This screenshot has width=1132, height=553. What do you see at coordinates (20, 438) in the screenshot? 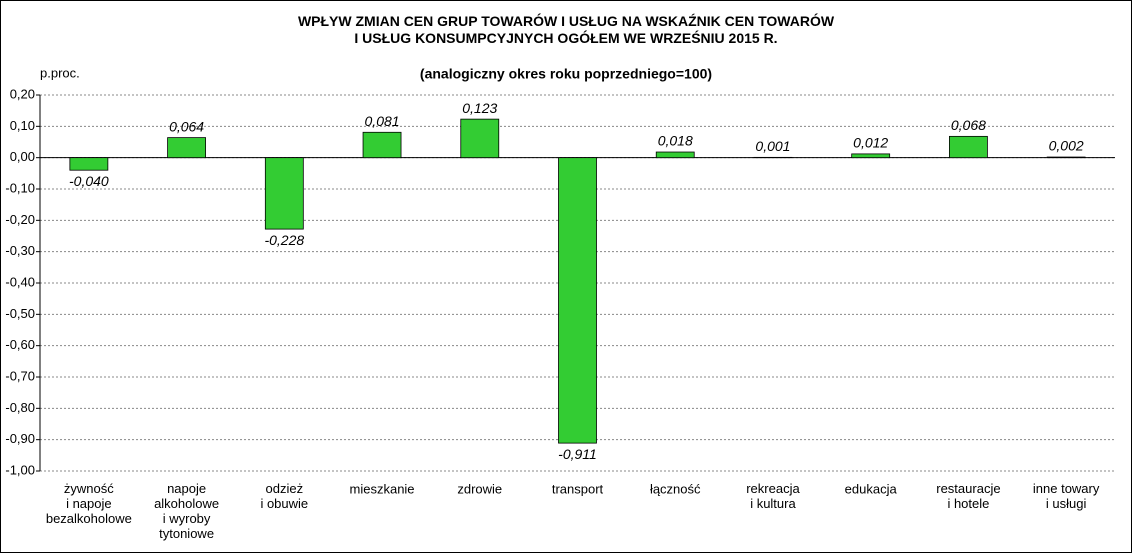
I see `y-tick-label: -0,90` at bounding box center [20, 438].